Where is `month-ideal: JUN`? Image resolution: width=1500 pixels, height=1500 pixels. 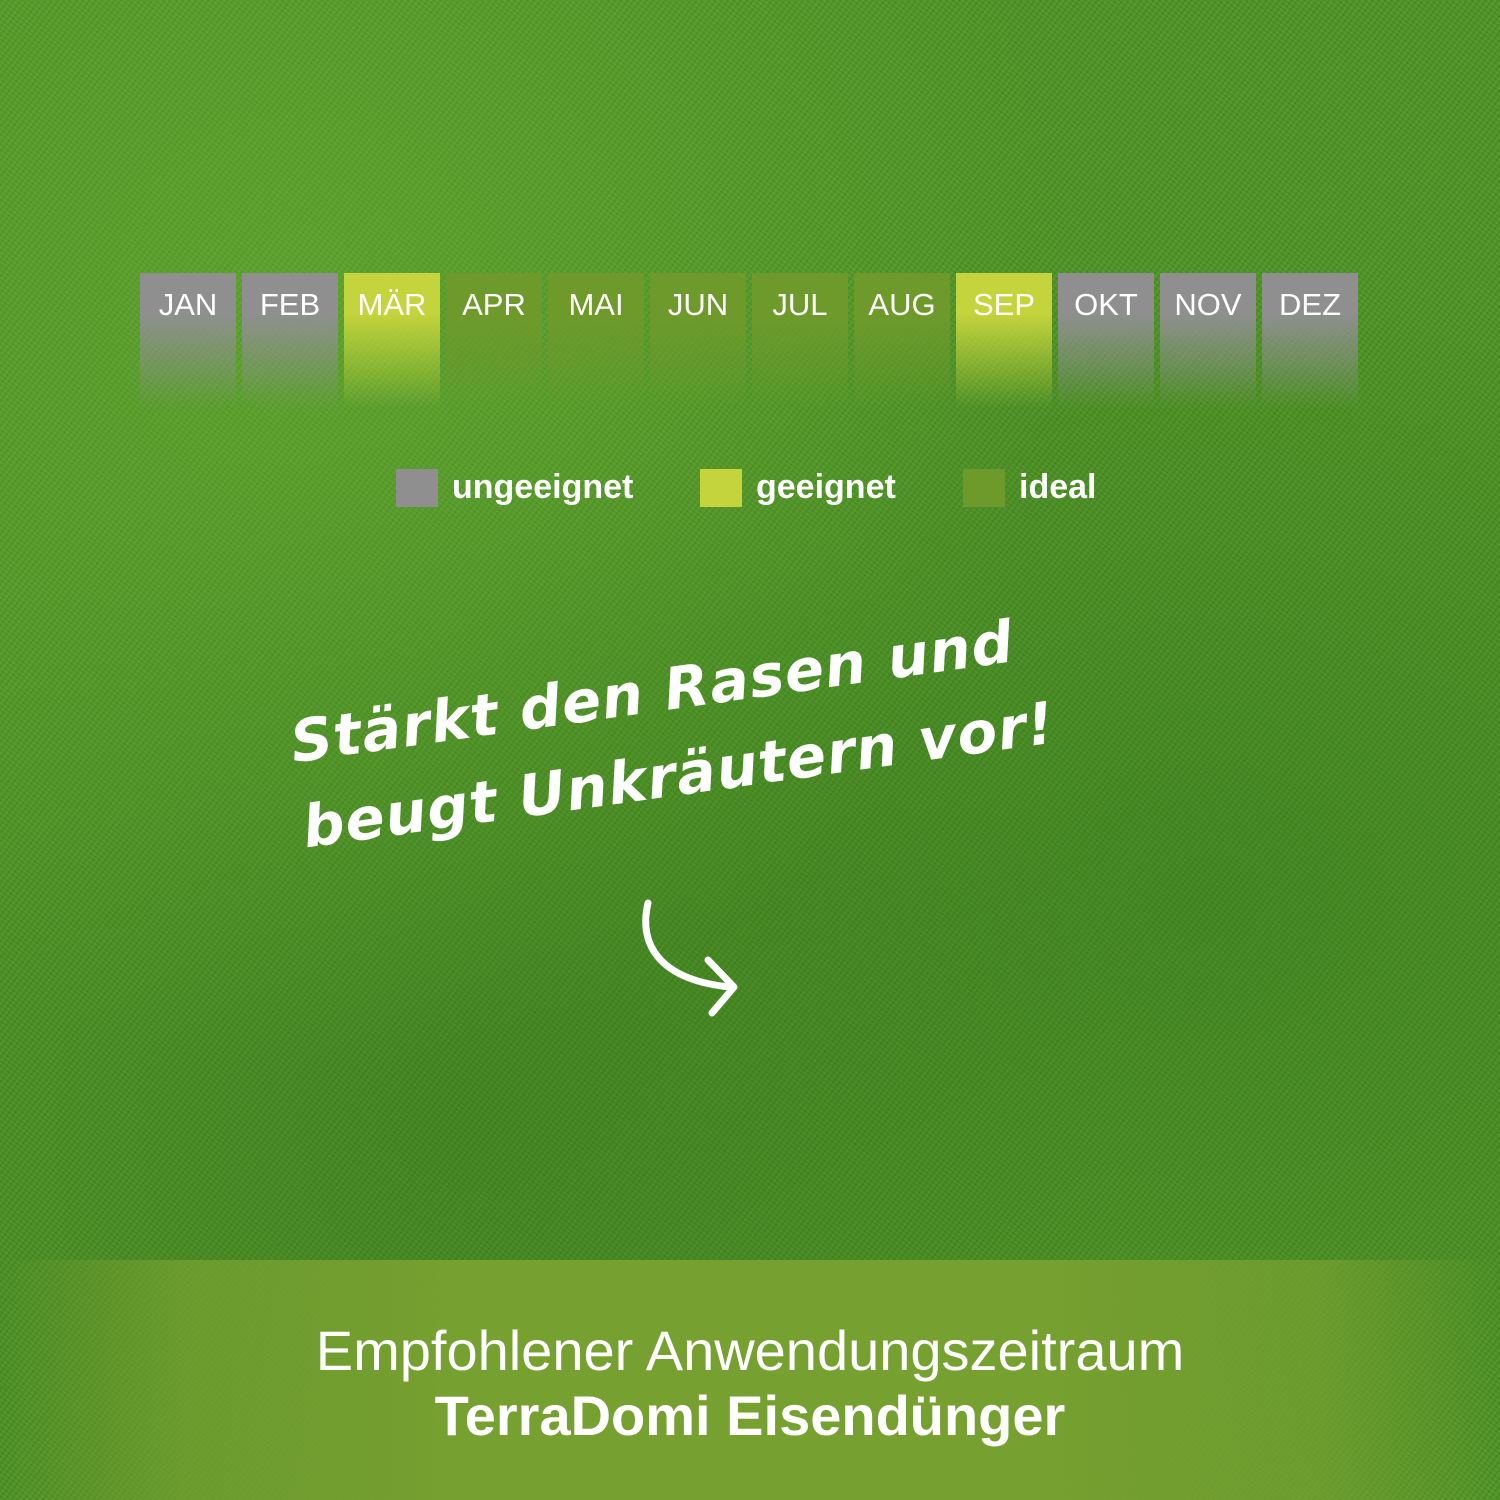 month-ideal: JUN is located at coordinates (698, 340).